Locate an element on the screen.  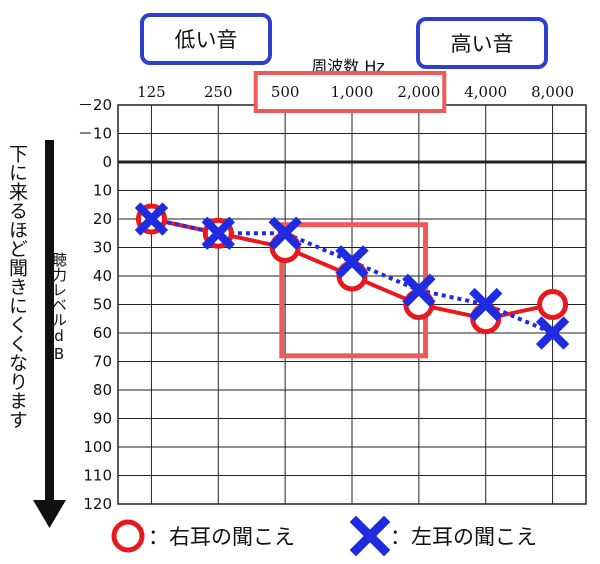
legend-left-ear: ：左耳の聞こえ is located at coordinates (443, 536).